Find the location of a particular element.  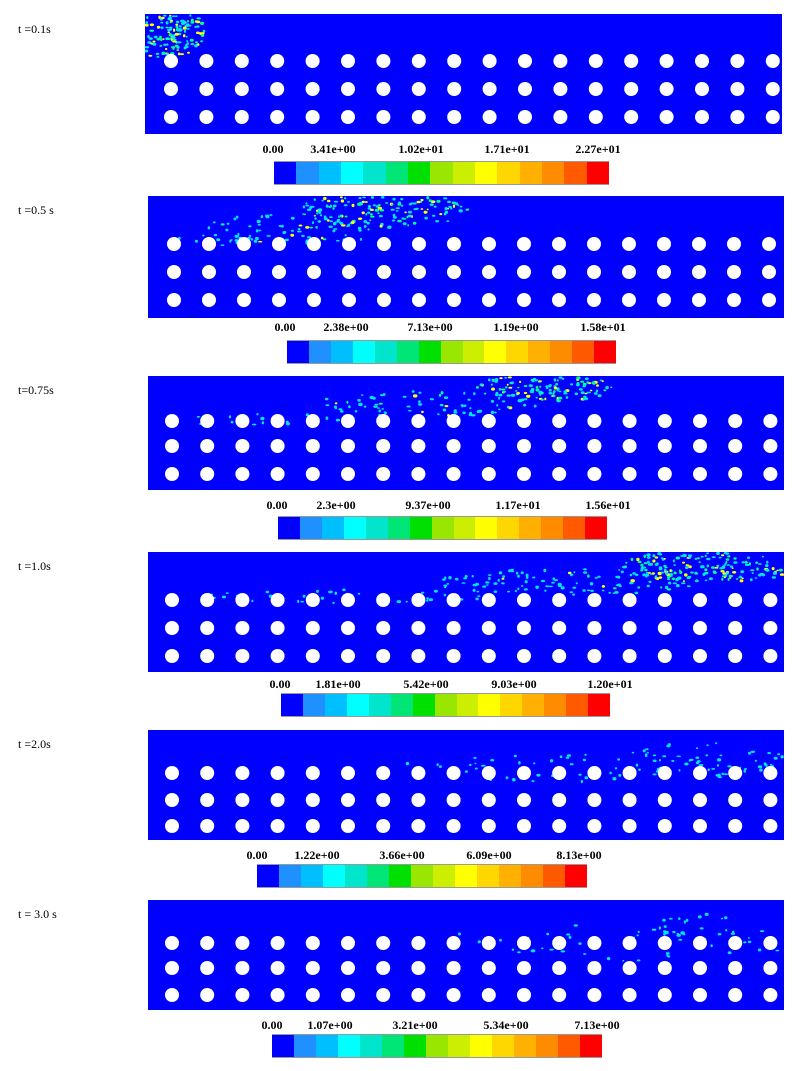

tick-label: 3.41e+00 is located at coordinates (333, 149).